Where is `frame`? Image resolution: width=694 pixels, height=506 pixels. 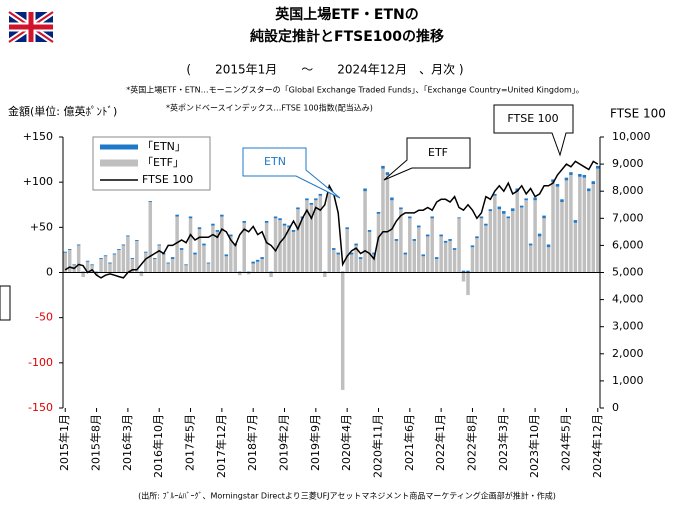
frame is located at coordinates (5, 303).